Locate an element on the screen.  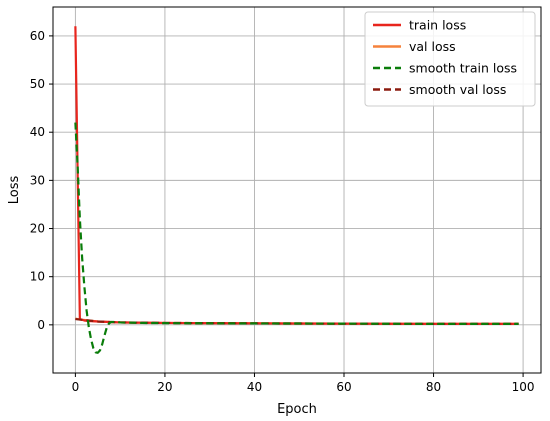
y-tick-label: 60 is located at coordinates (37, 36).